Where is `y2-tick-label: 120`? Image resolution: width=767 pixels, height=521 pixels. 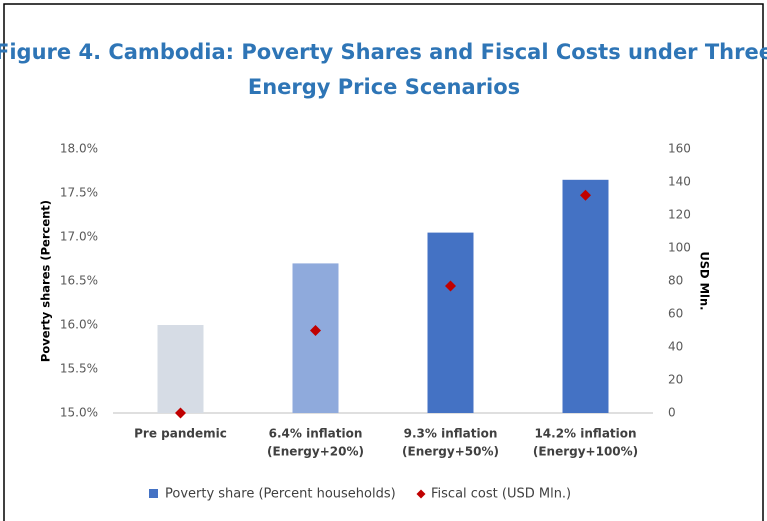 y2-tick-label: 120 is located at coordinates (679, 215).